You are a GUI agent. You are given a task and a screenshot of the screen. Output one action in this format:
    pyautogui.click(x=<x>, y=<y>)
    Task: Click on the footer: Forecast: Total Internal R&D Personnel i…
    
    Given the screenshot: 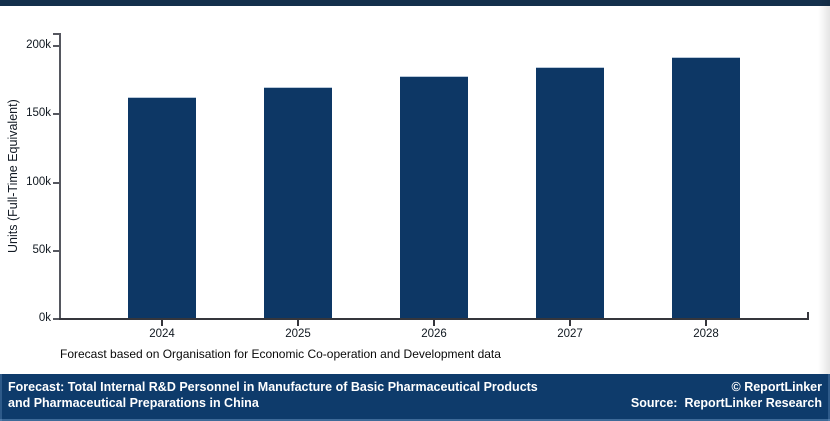 What is the action you would take?
    pyautogui.click(x=415, y=397)
    